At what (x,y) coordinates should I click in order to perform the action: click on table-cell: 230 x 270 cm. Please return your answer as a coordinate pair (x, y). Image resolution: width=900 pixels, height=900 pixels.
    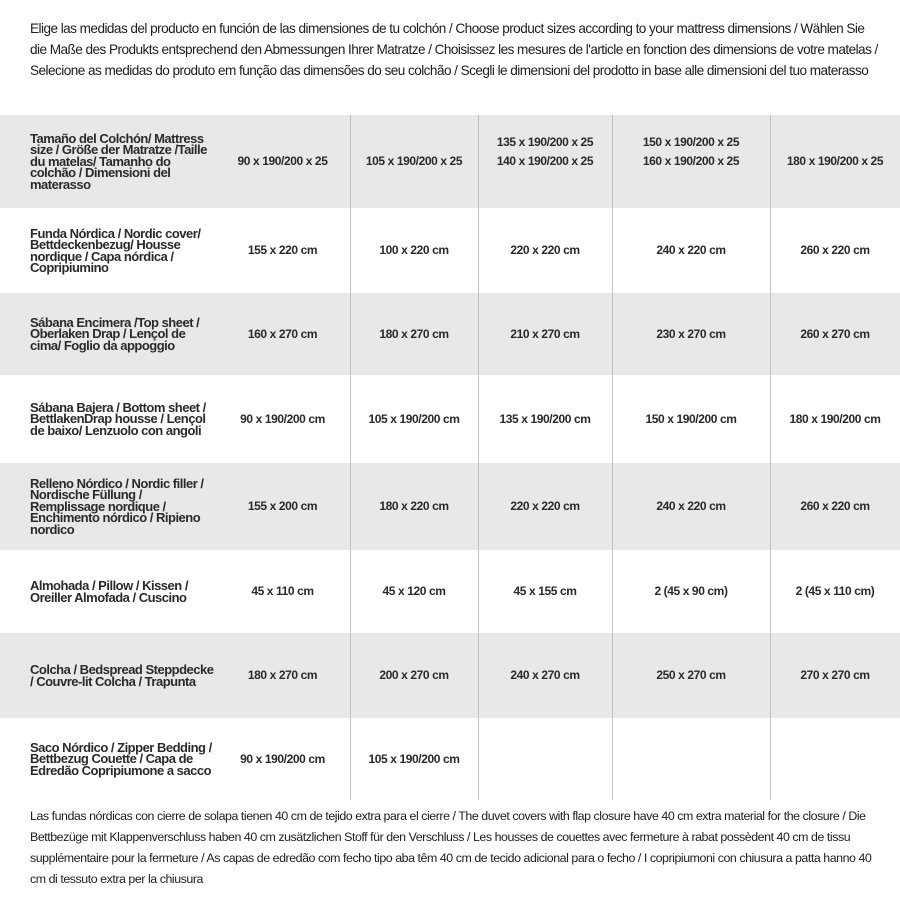
    Looking at the image, I should click on (691, 333).